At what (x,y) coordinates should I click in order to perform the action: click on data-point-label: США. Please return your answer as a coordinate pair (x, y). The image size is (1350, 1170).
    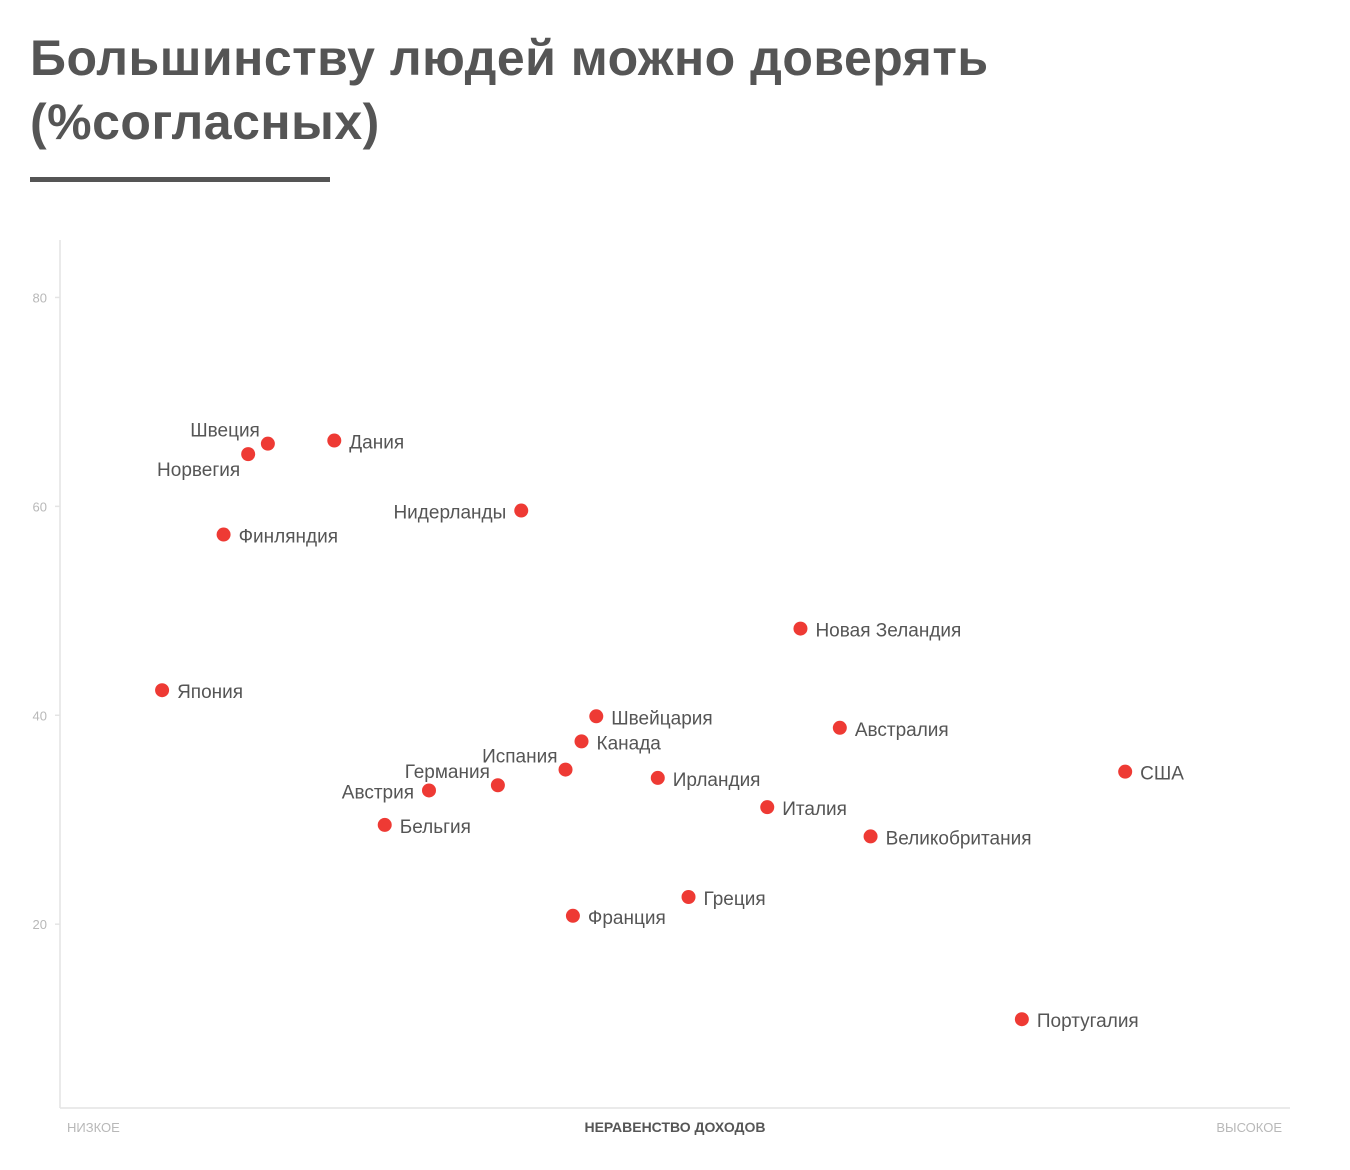
    Looking at the image, I should click on (1162, 774).